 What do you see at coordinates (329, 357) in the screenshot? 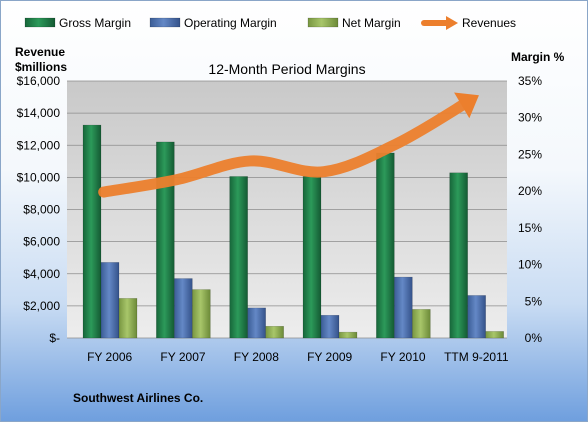
I see `category-label: FY 2009` at bounding box center [329, 357].